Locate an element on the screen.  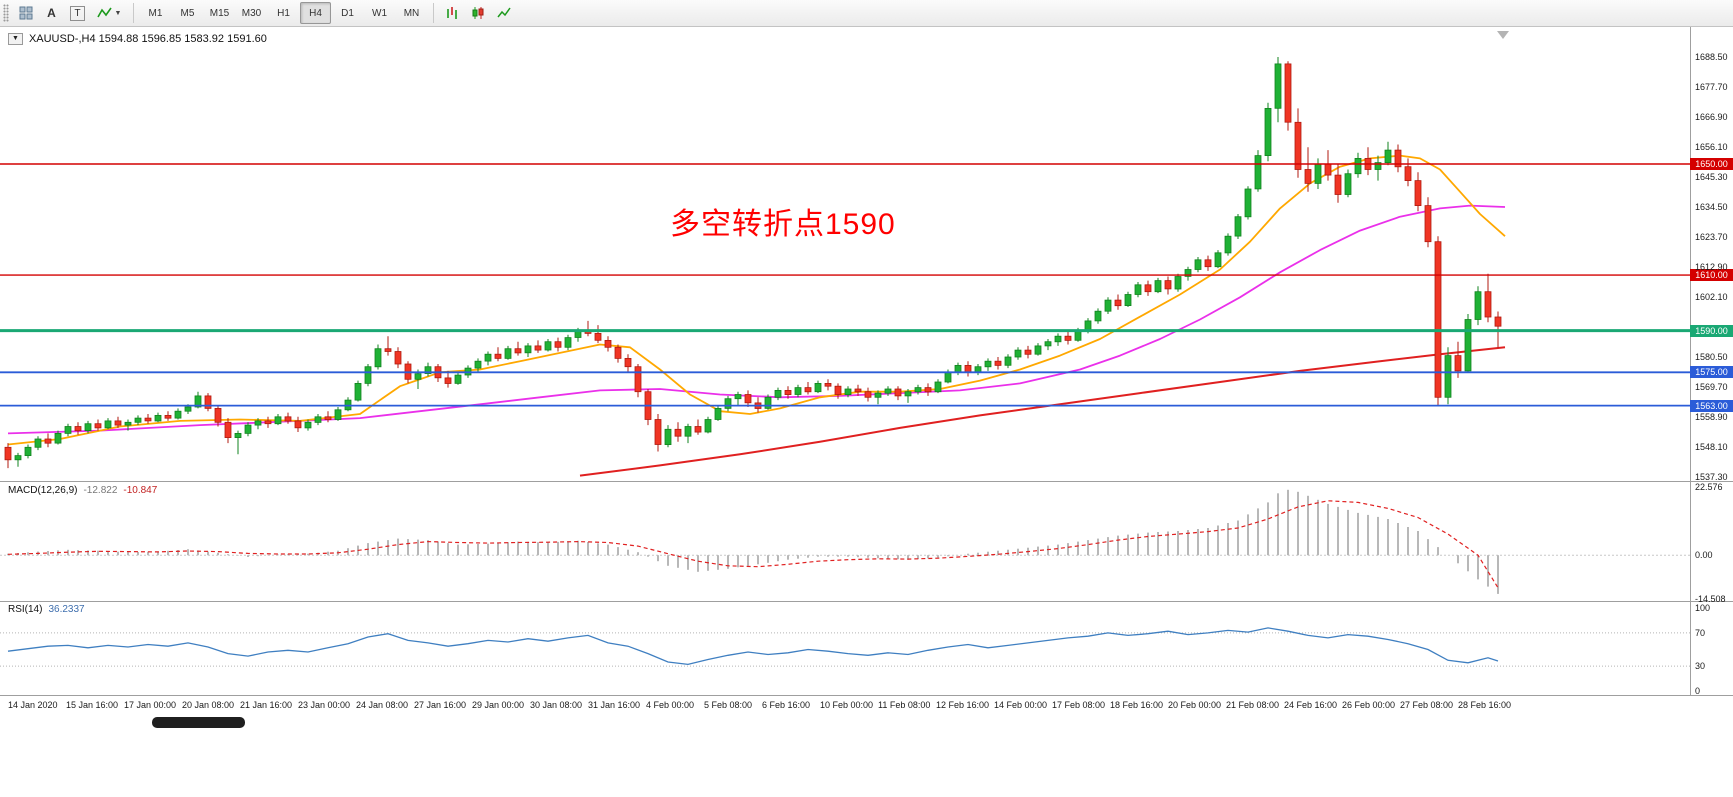
timeframe-button-h4: H4 is located at coordinates (315, 13).